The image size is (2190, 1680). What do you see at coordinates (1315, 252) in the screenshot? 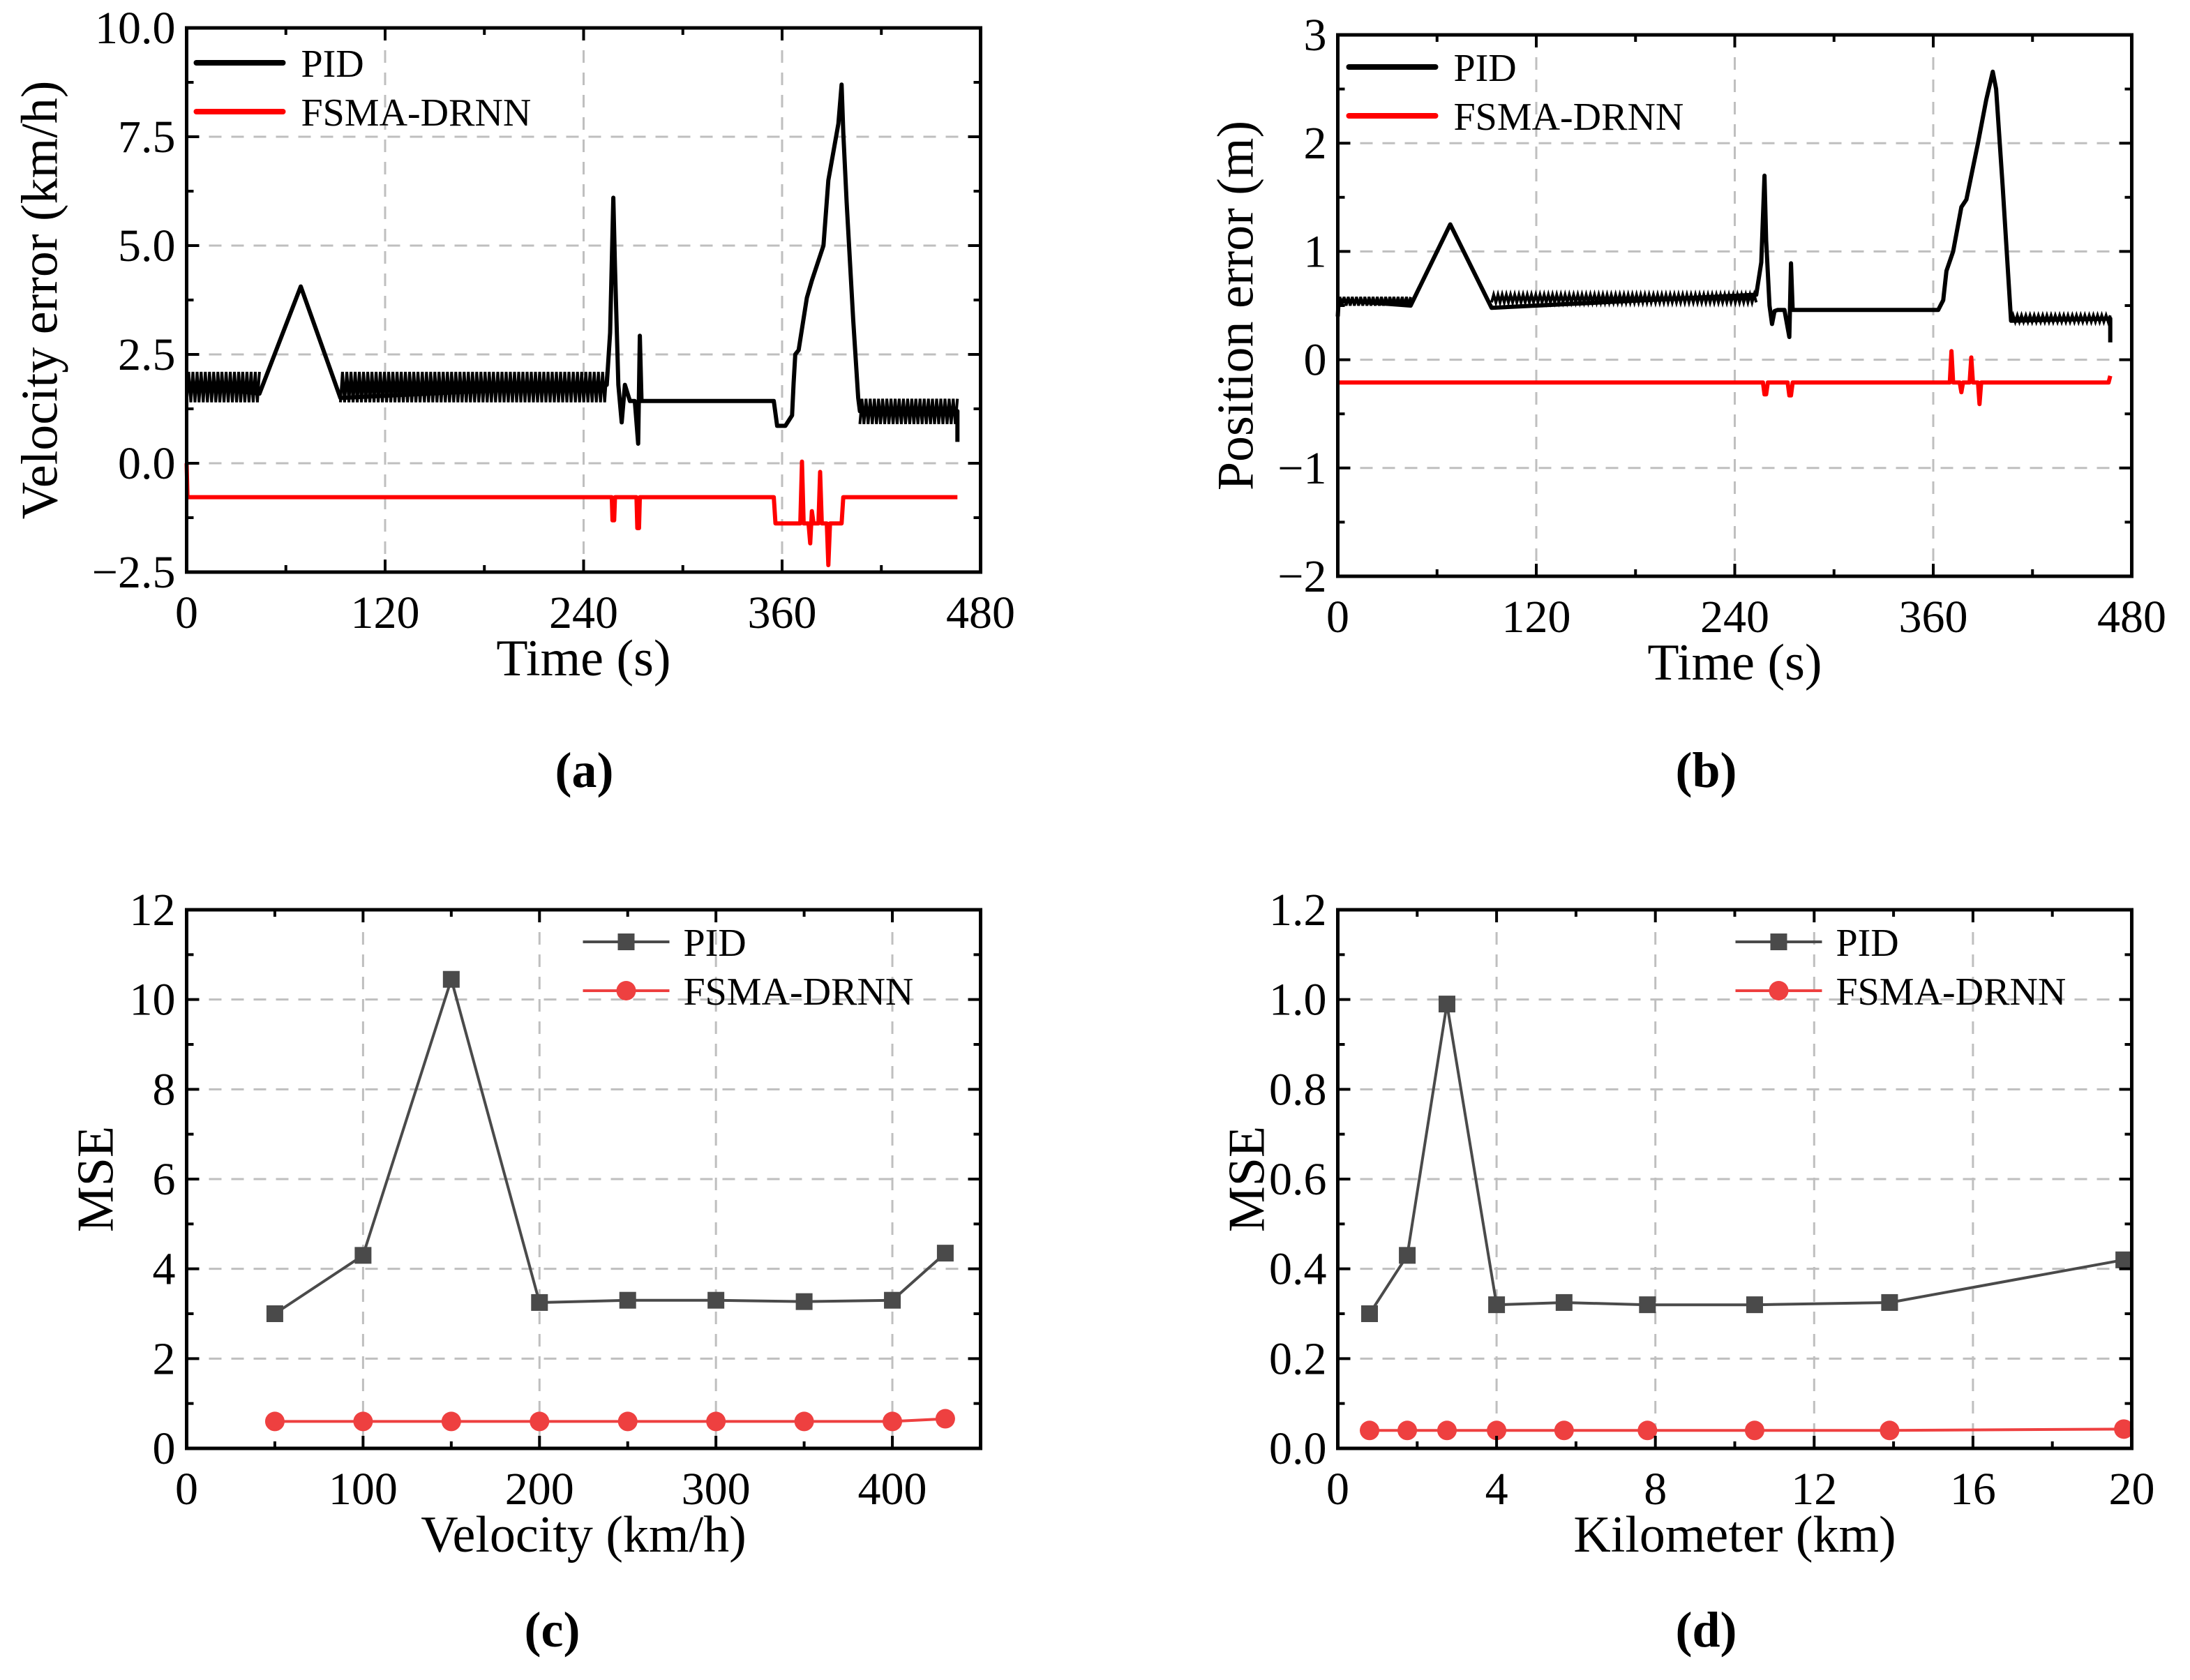
I see `y-tick-label: 1` at bounding box center [1315, 252].